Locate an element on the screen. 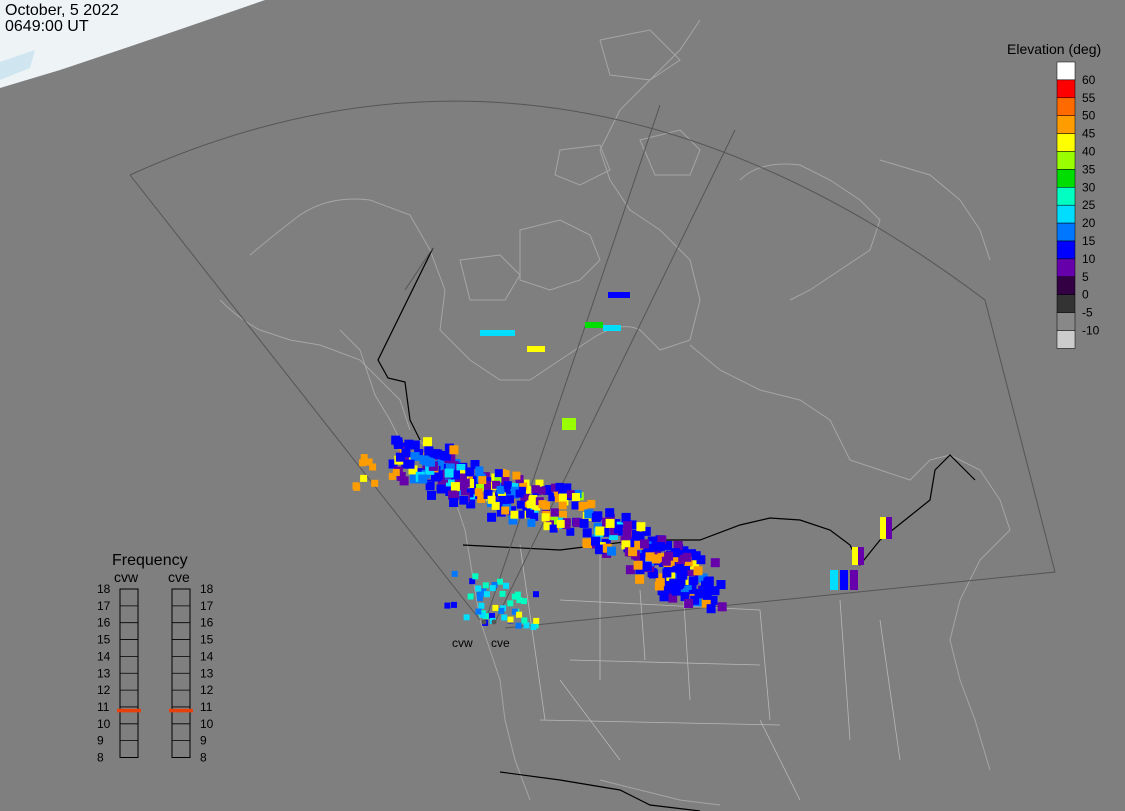 Image resolution: width=1125 pixels, height=811 pixels. frequency-tick-right: 14 is located at coordinates (207, 656).